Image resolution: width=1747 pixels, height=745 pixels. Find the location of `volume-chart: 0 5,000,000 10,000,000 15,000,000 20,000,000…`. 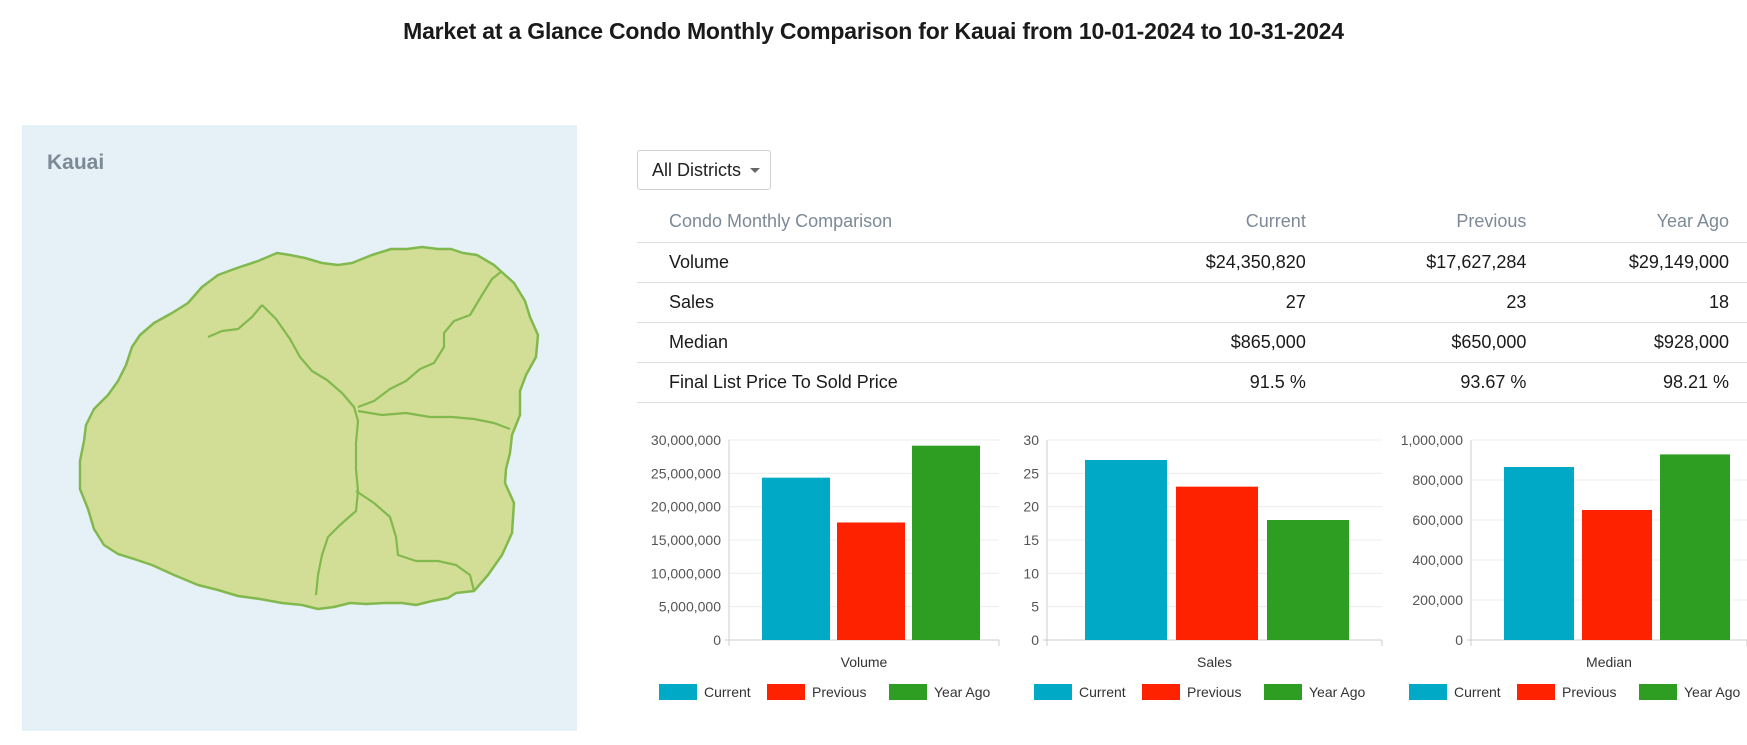

volume-chart: 0 5,000,000 10,000,000 15,000,000 20,000,000… is located at coordinates (823, 572).